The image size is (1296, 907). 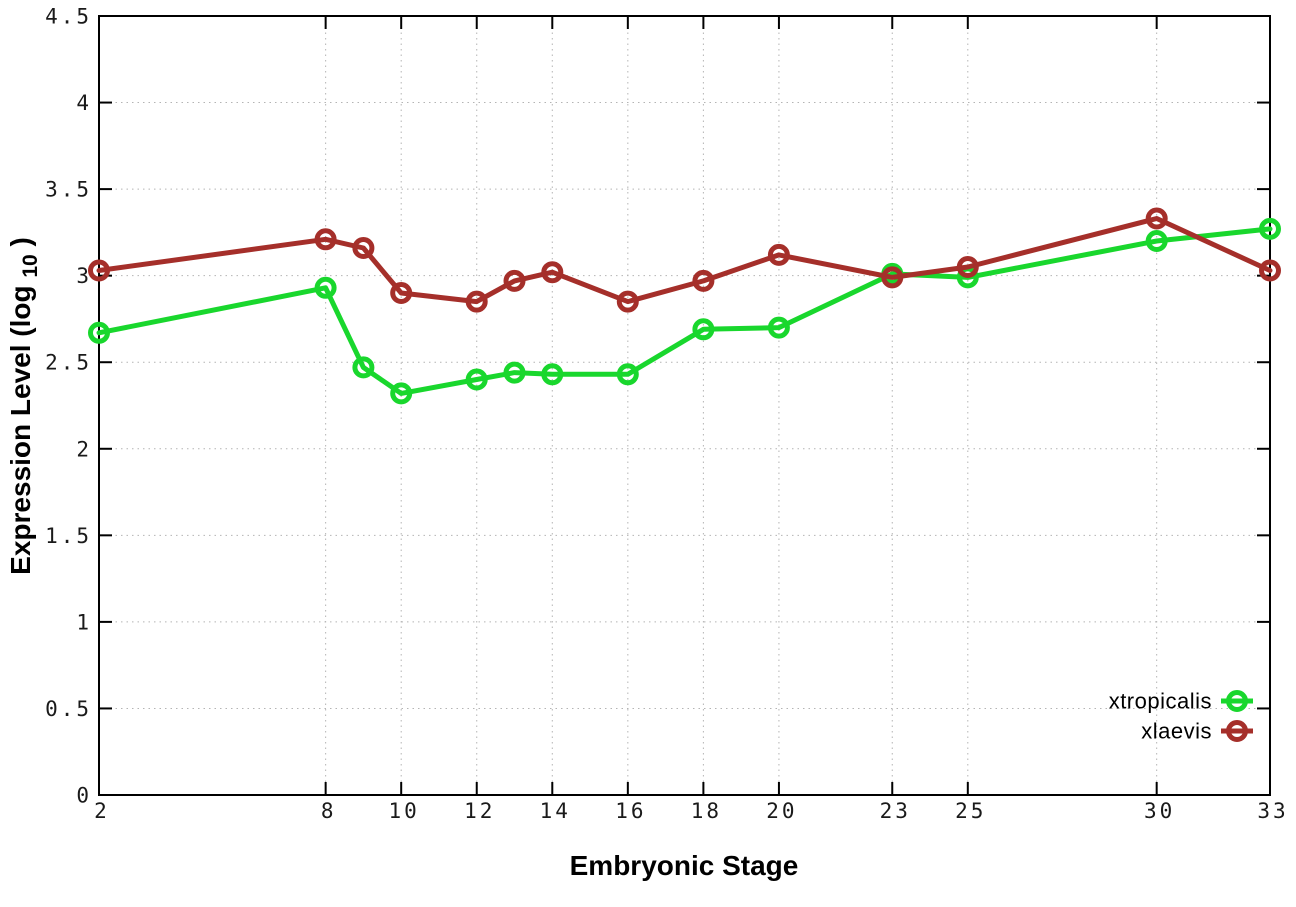 What do you see at coordinates (84, 796) in the screenshot?
I see `y-tick-label: 0` at bounding box center [84, 796].